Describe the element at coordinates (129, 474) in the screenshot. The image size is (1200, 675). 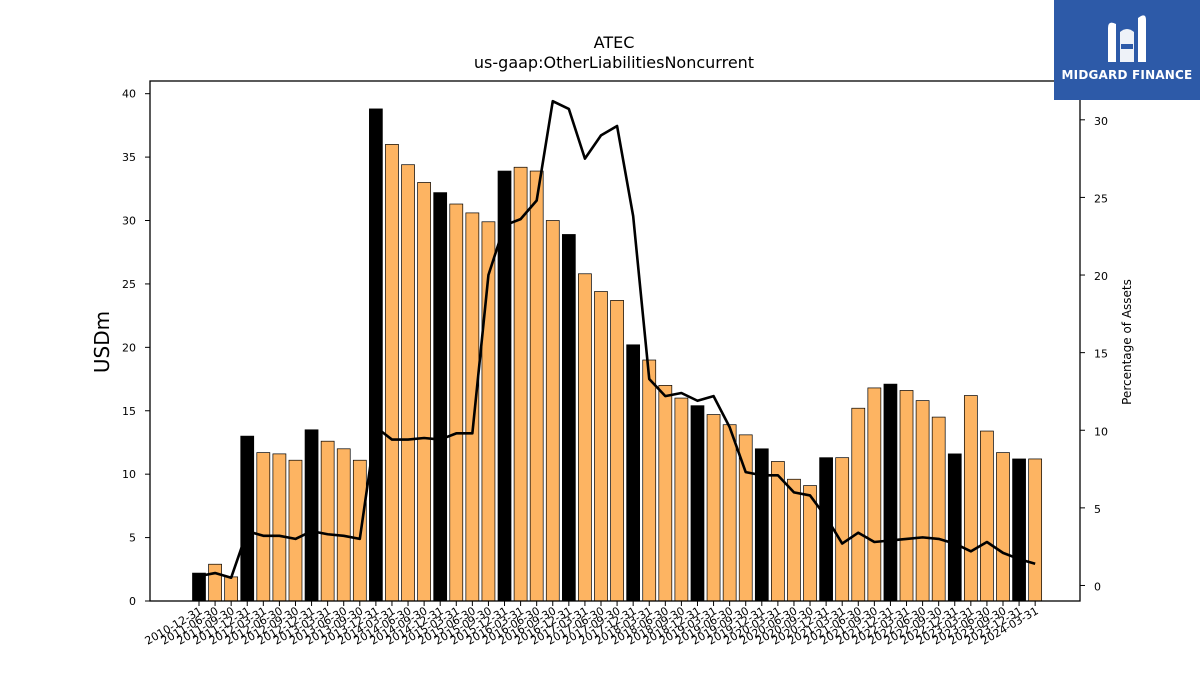
I see `y-tick-label: 10` at that location.